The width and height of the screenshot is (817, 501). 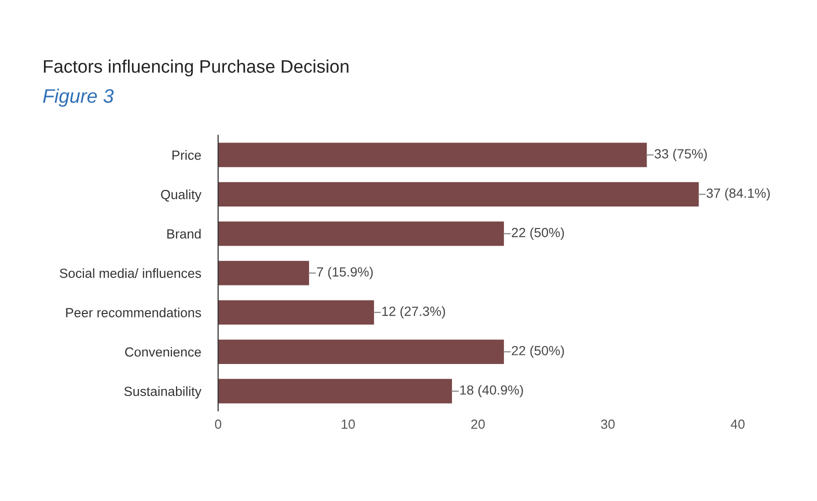 I want to click on y-tick-label: Brand, so click(x=184, y=233).